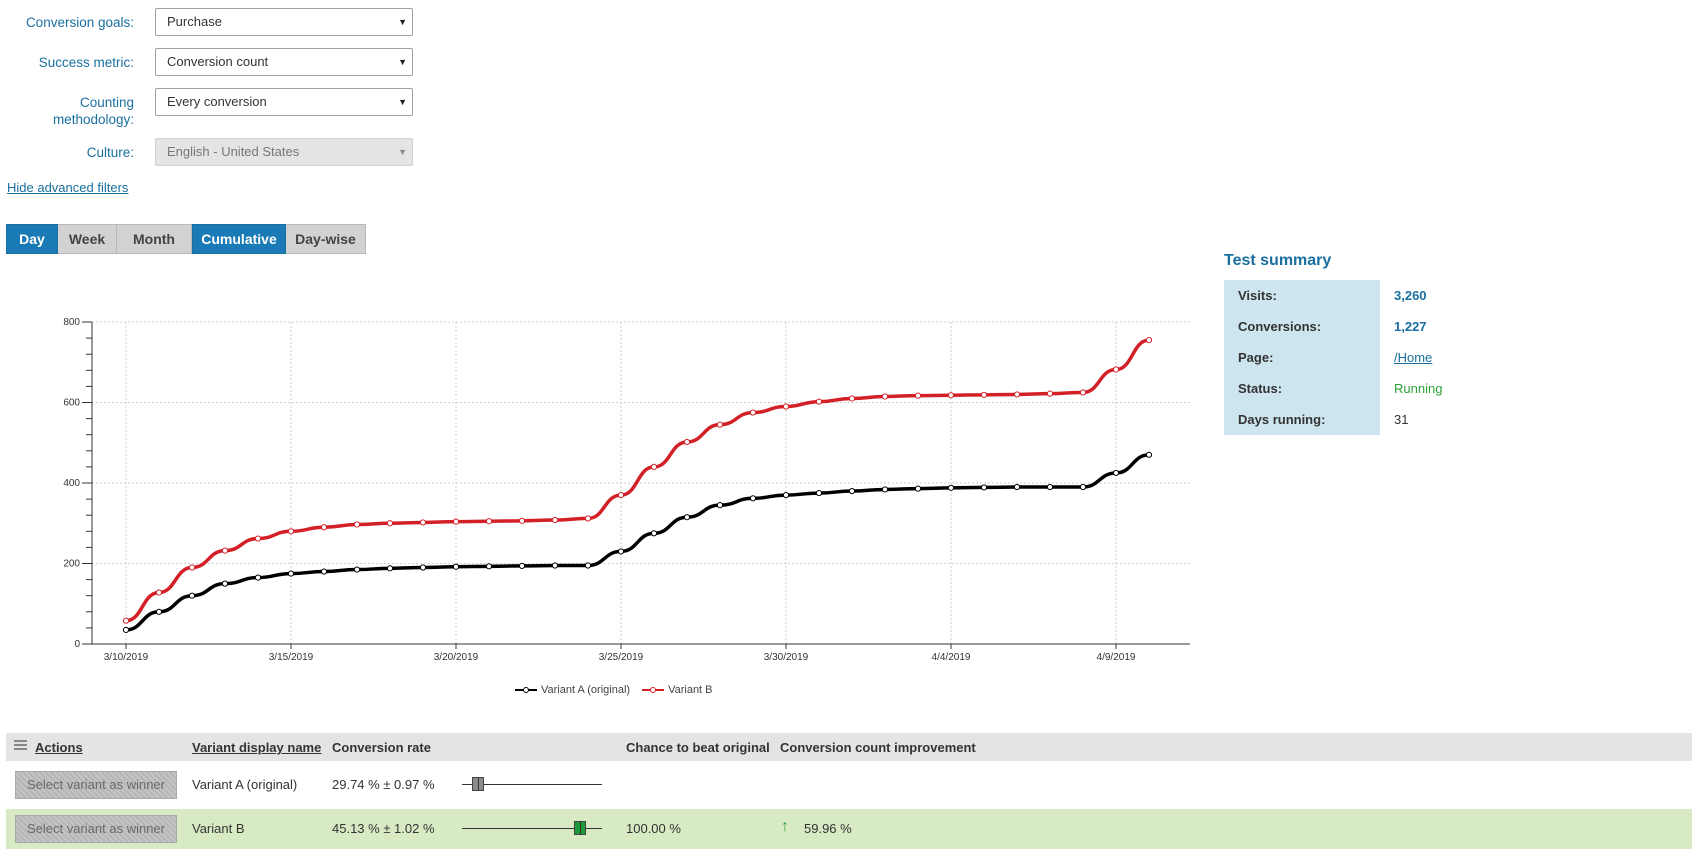 The height and width of the screenshot is (850, 1699). Describe the element at coordinates (218, 828) in the screenshot. I see `variant-name: Variant B` at that location.